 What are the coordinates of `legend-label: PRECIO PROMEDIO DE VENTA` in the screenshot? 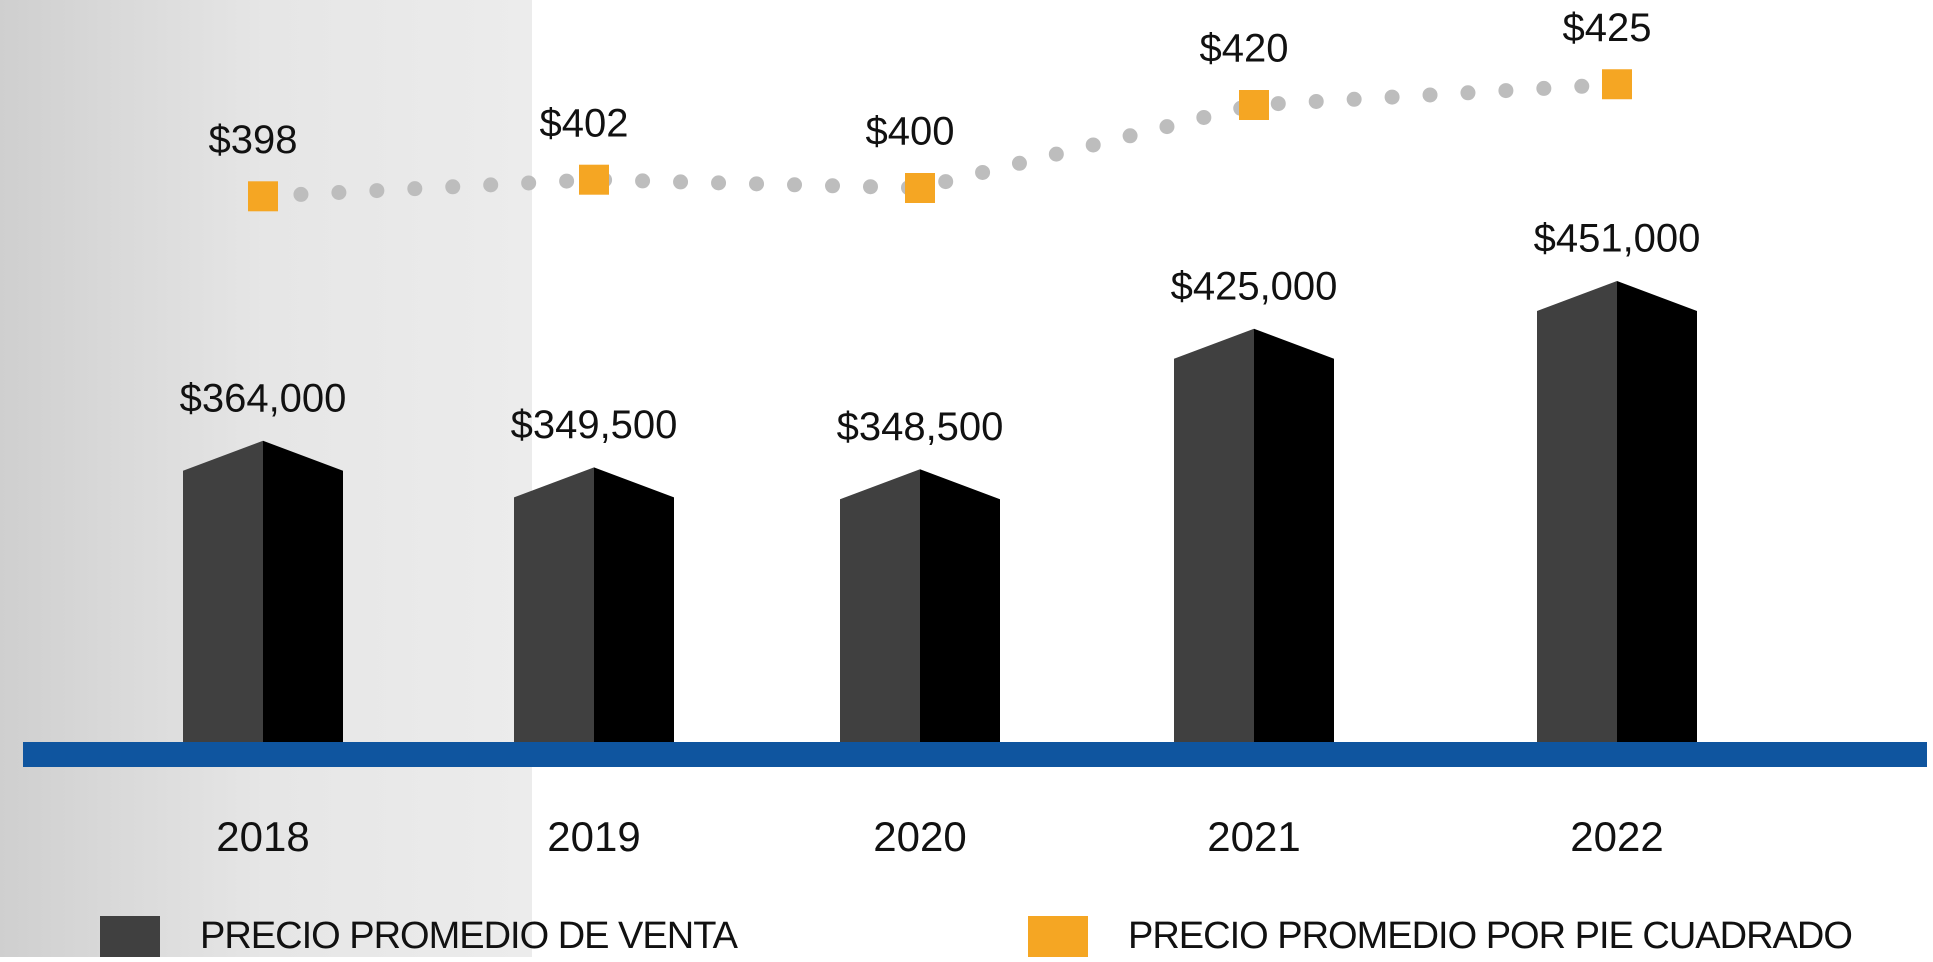 It's located at (469, 936).